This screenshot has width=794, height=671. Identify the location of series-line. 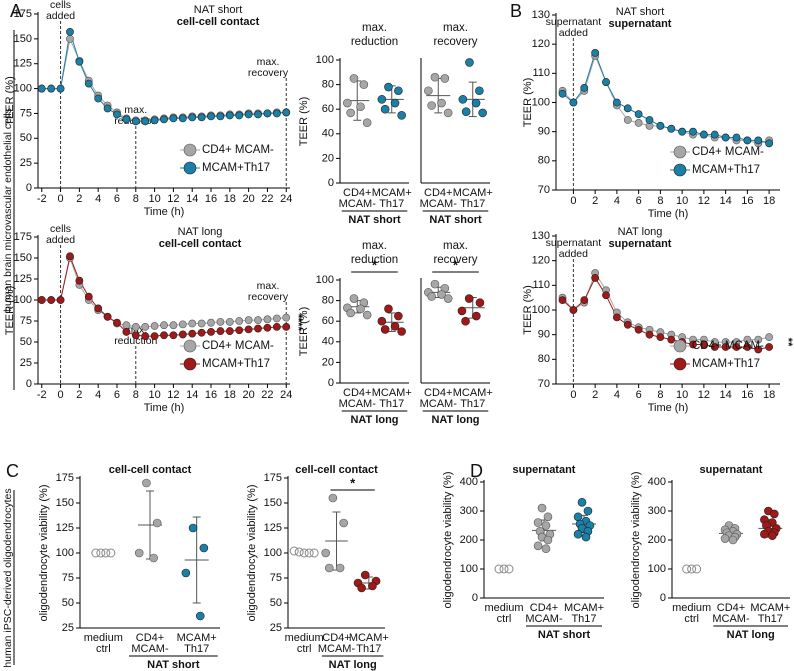
(666, 97).